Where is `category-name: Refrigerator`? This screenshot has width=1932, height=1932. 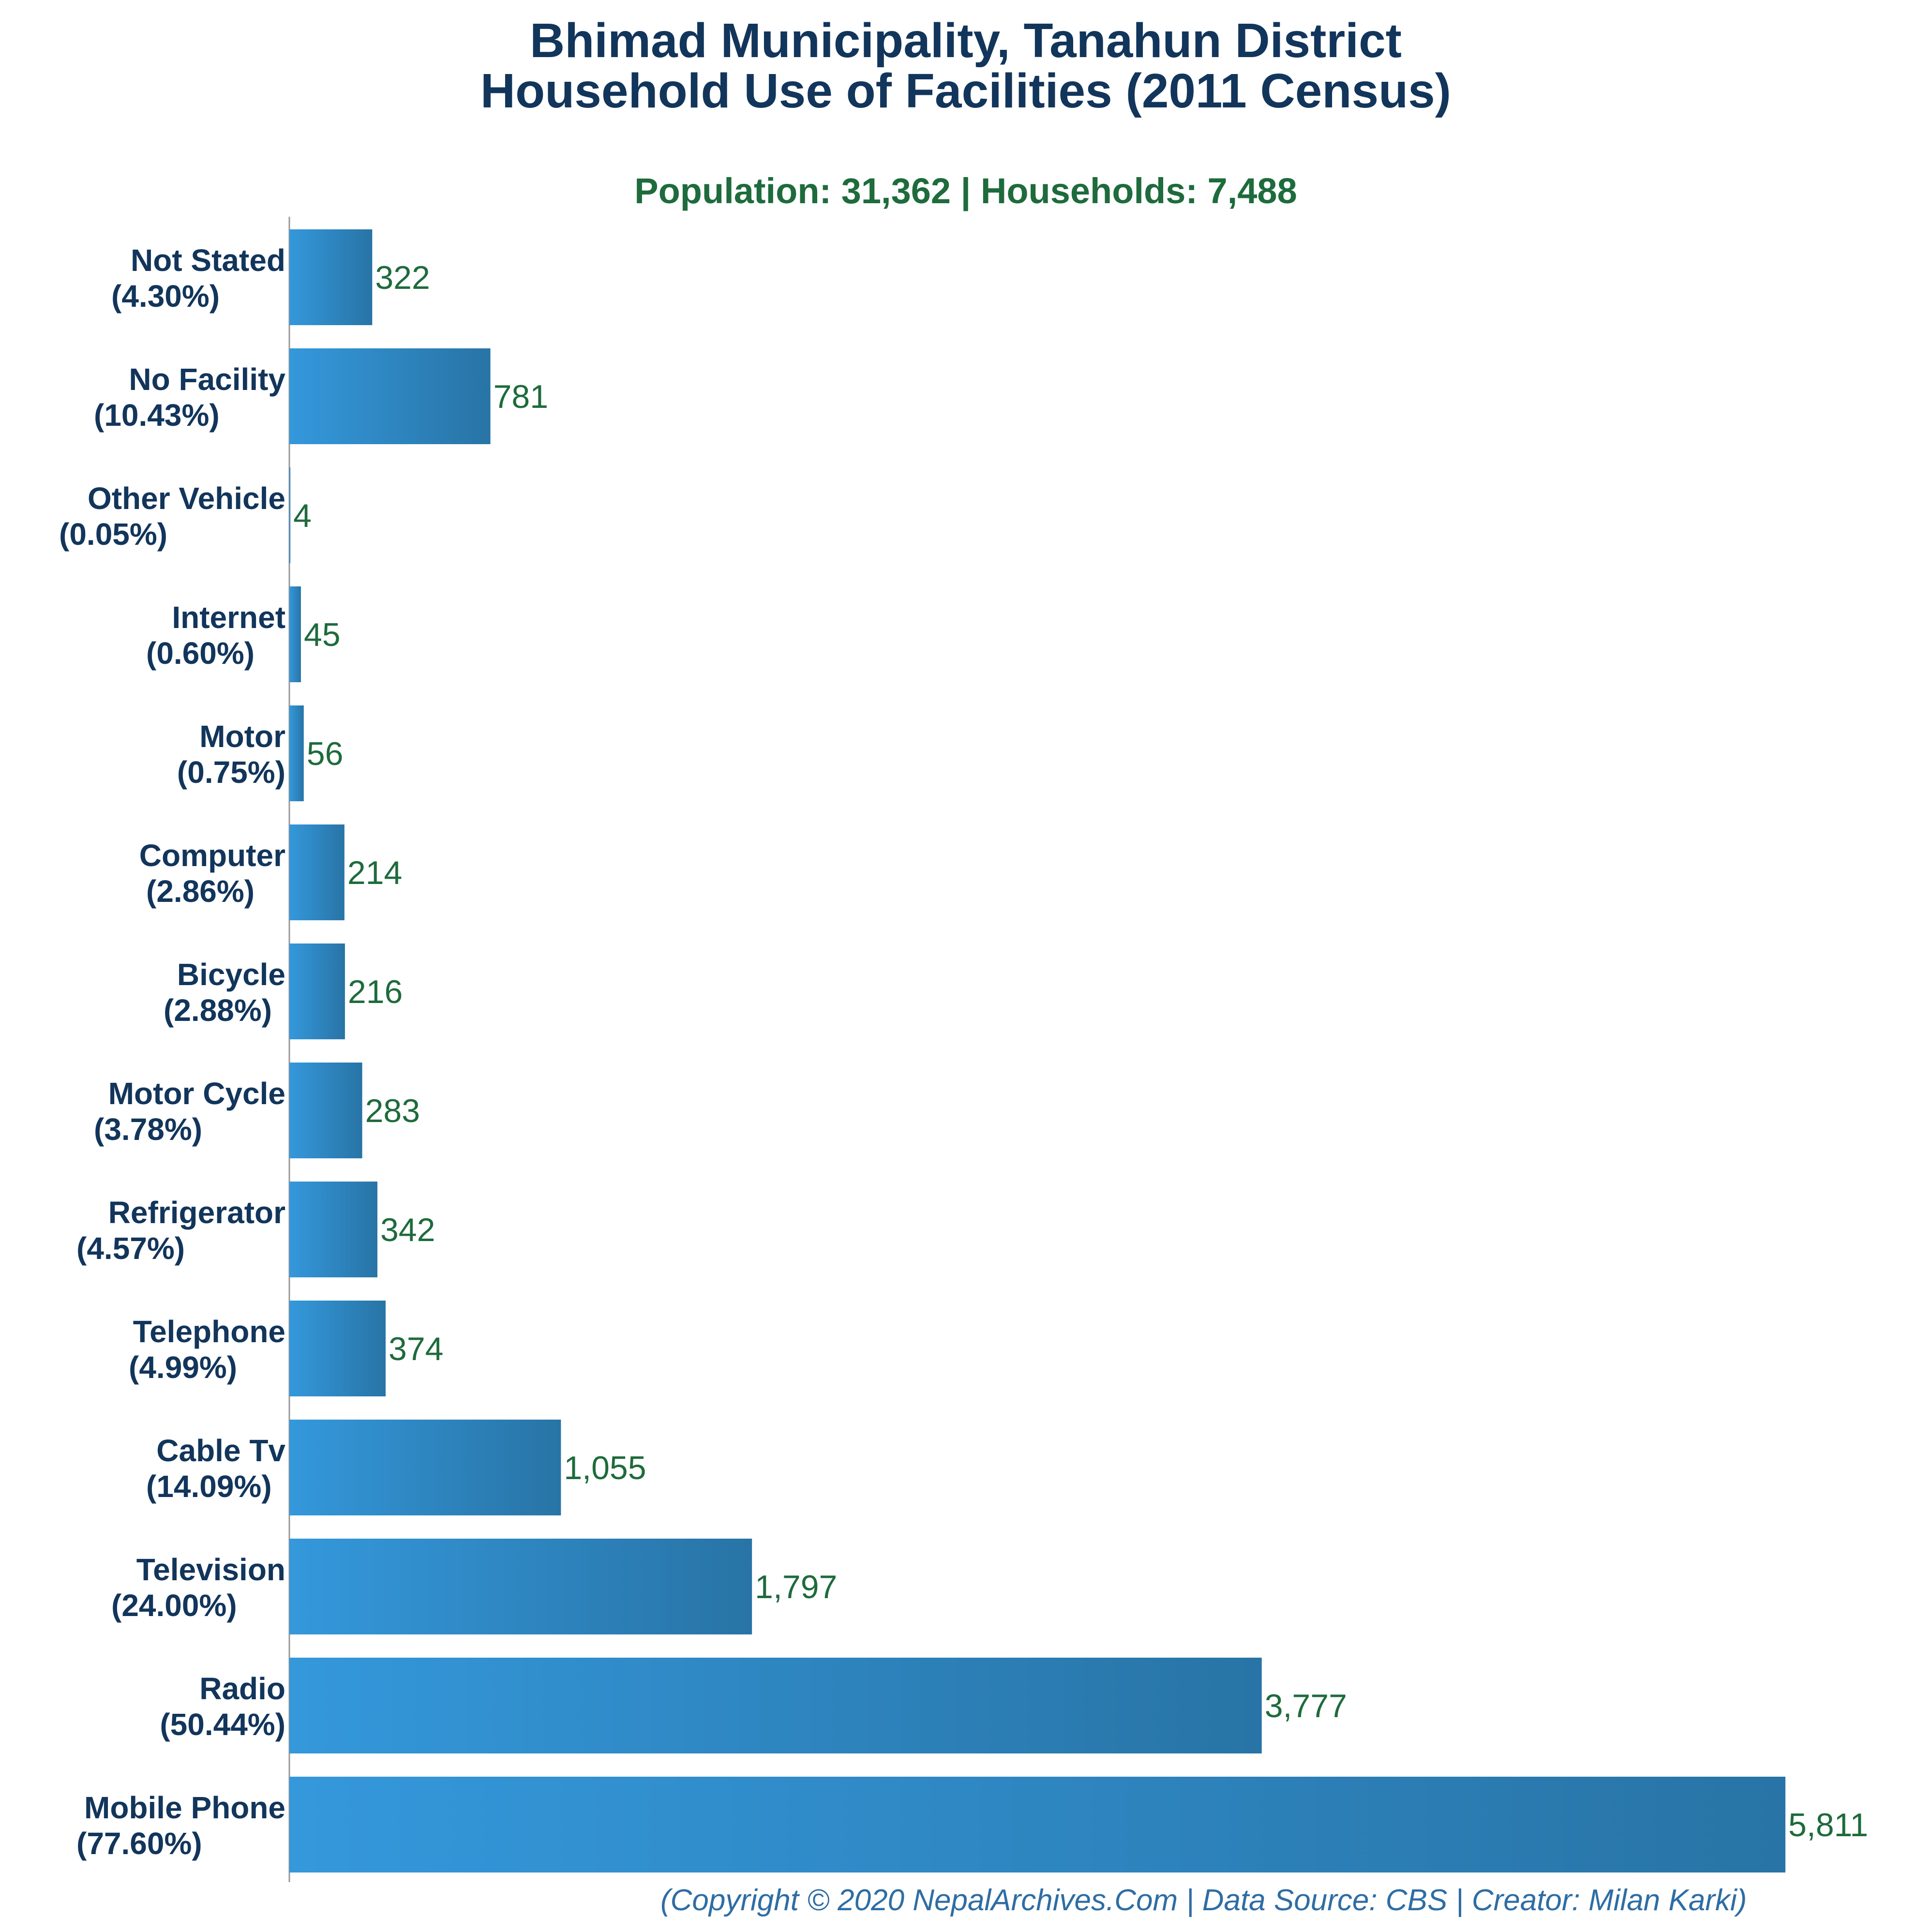
category-name: Refrigerator is located at coordinates (196, 1212).